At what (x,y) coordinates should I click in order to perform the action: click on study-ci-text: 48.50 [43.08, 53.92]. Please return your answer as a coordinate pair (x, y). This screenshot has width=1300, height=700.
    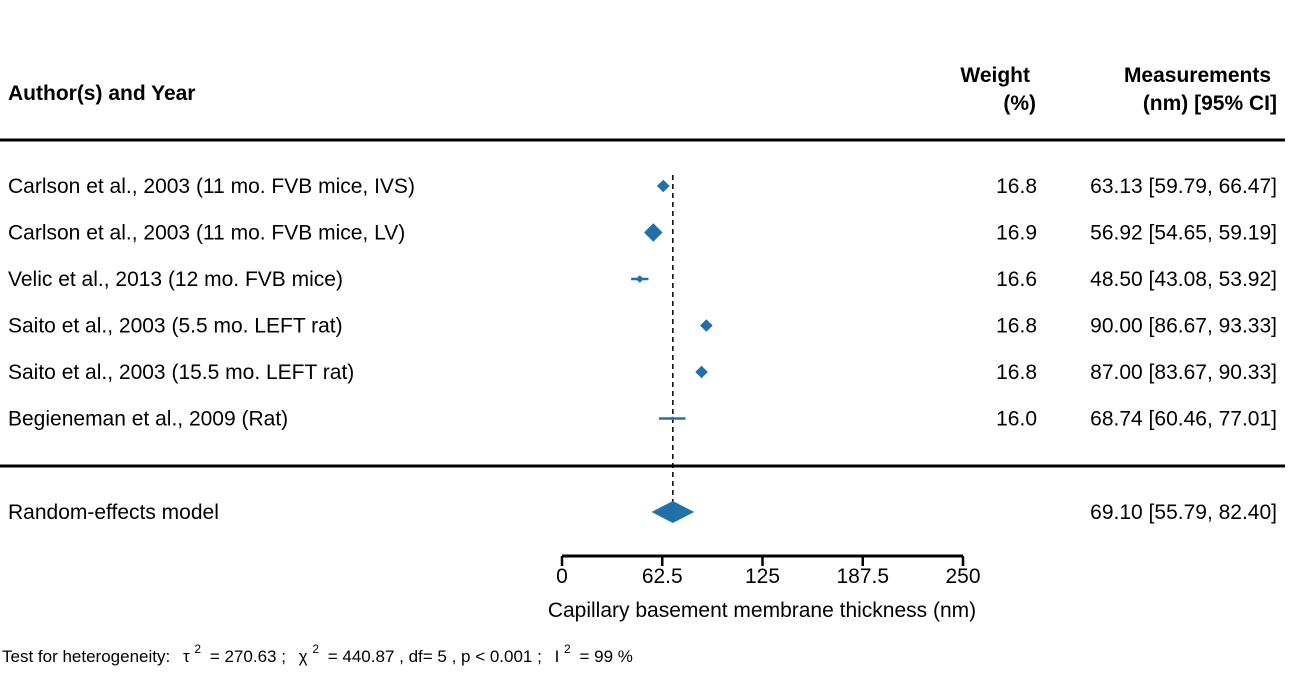
    Looking at the image, I should click on (1183, 279).